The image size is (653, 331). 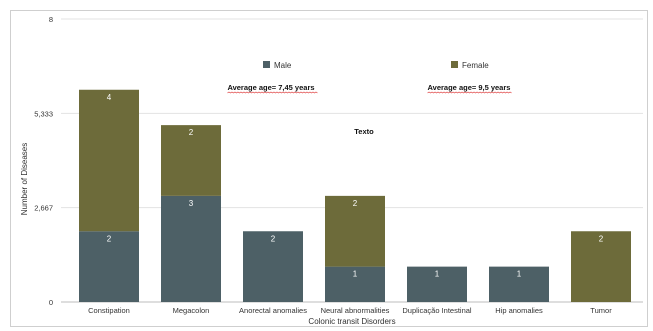 What do you see at coordinates (454, 64) in the screenshot?
I see `legend-swatch-female` at bounding box center [454, 64].